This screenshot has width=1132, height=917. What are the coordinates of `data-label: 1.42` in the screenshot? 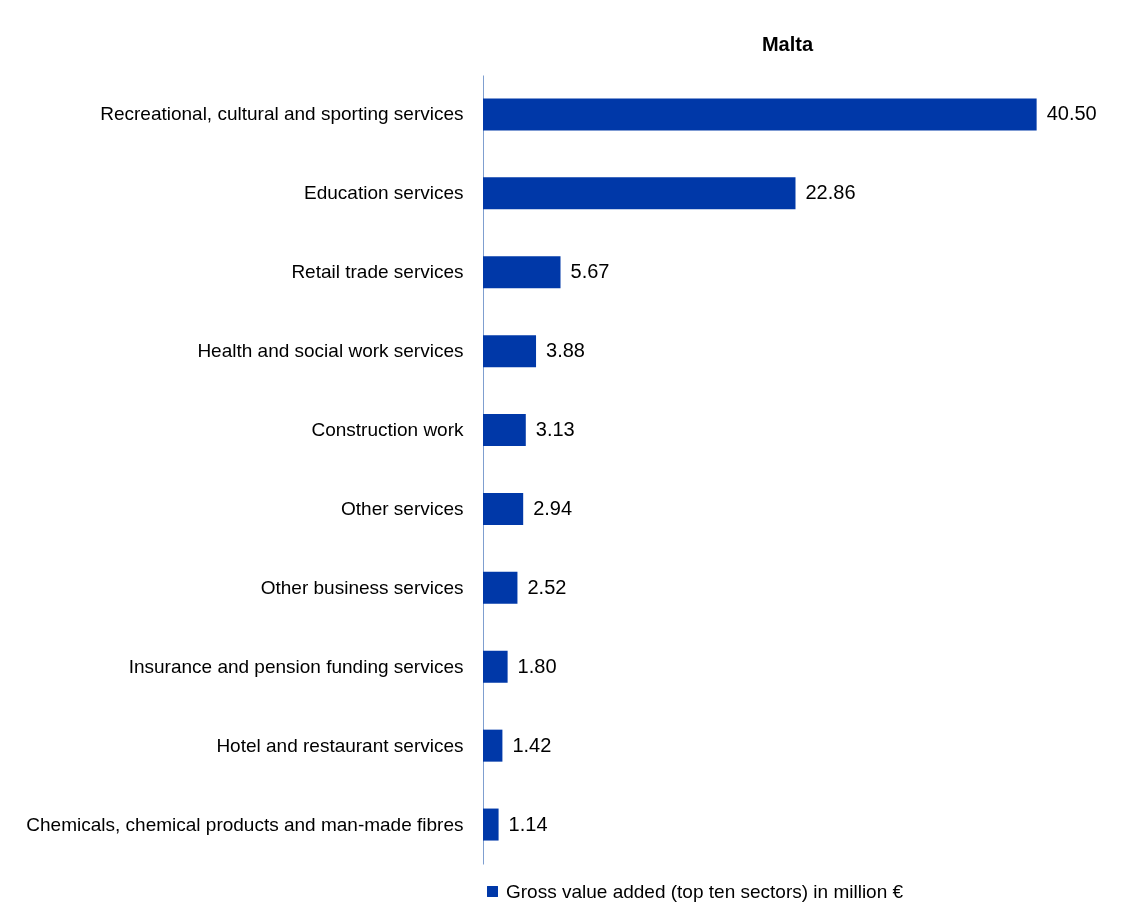 It's located at (532, 744).